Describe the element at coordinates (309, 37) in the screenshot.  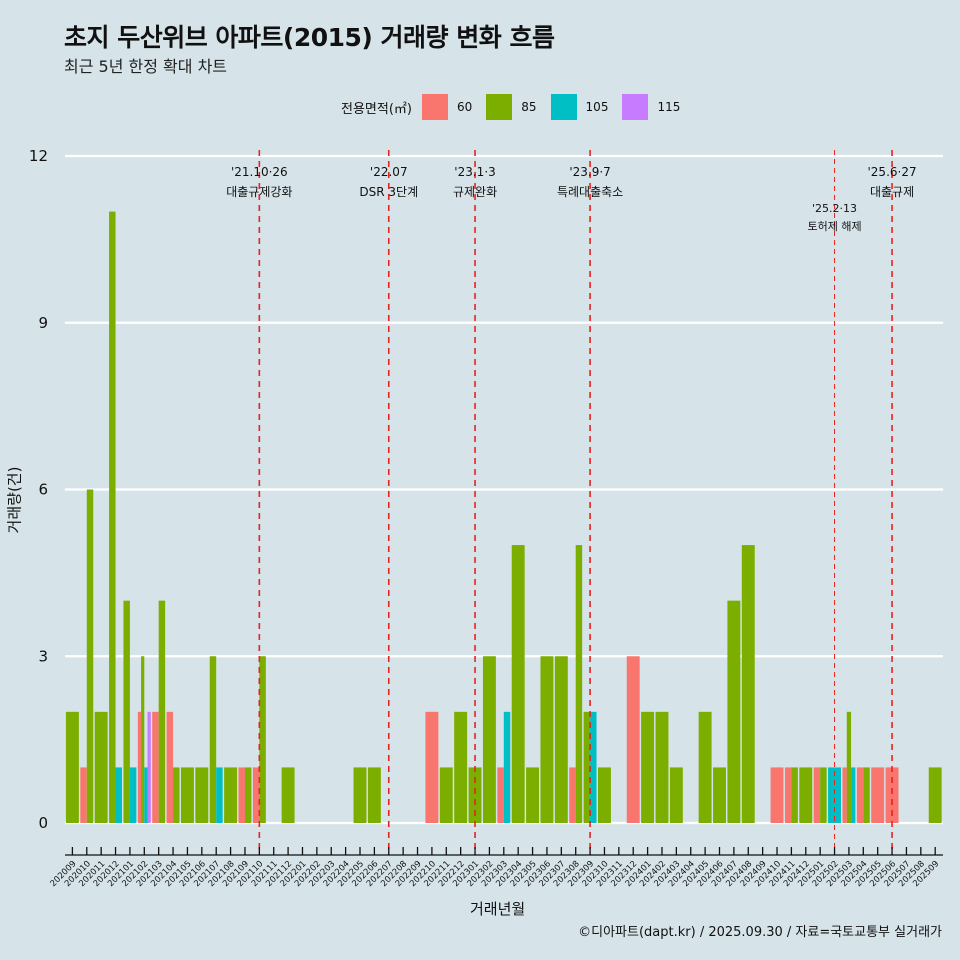
I see `chart-title: 초지 두산위브 아파트(2015) 거래량 변화 흐름` at that location.